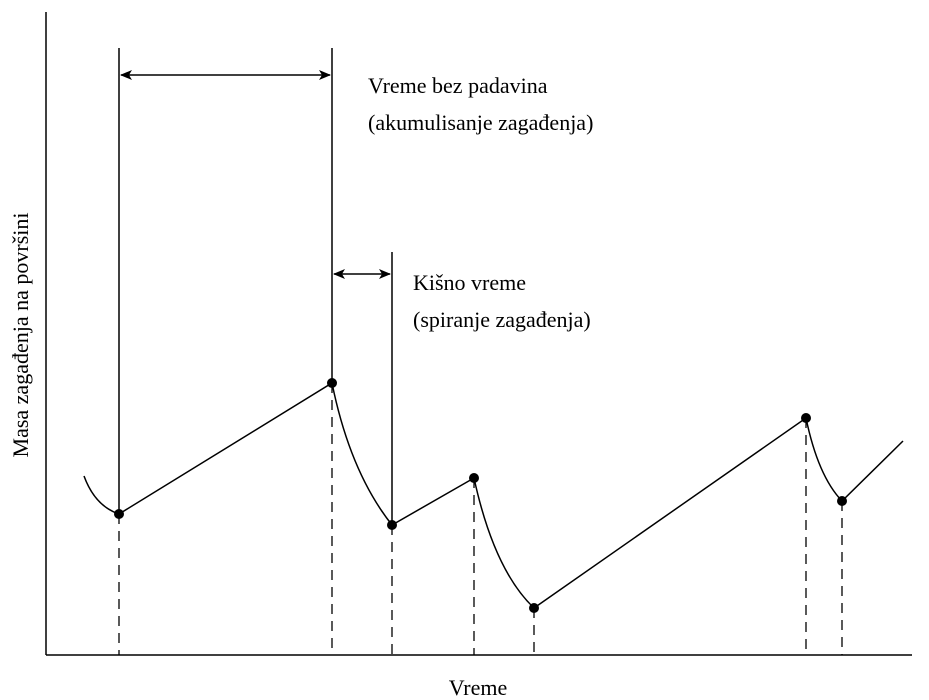 This screenshot has width=929, height=700. I want to click on y-axis-label: Masa zagađenja na površini, so click(20, 335).